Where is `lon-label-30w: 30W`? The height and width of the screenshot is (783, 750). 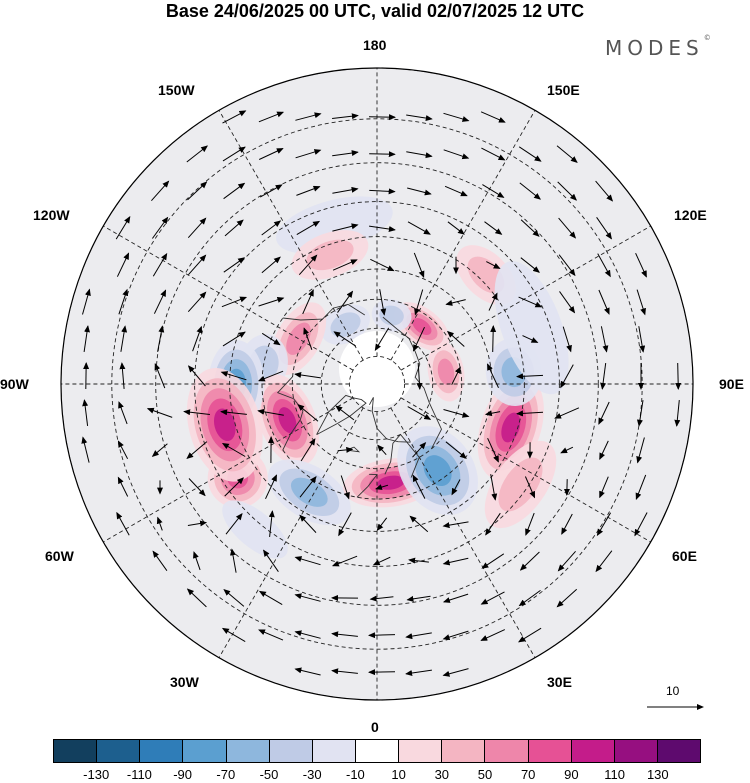
lon-label-30w: 30W is located at coordinates (184, 682).